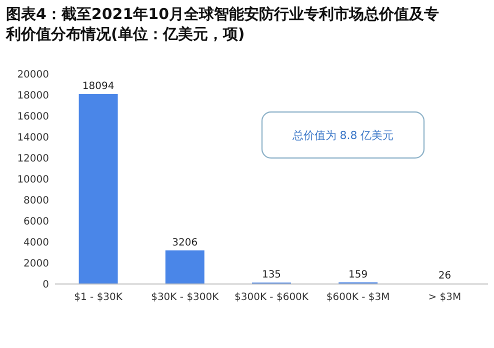  Describe the element at coordinates (33, 159) in the screenshot. I see `y-tick-label: 12000` at that location.